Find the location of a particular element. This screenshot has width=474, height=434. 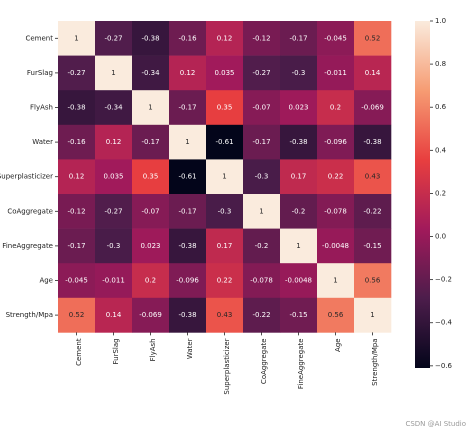

cell-value-label: -0.011 is located at coordinates (113, 281).